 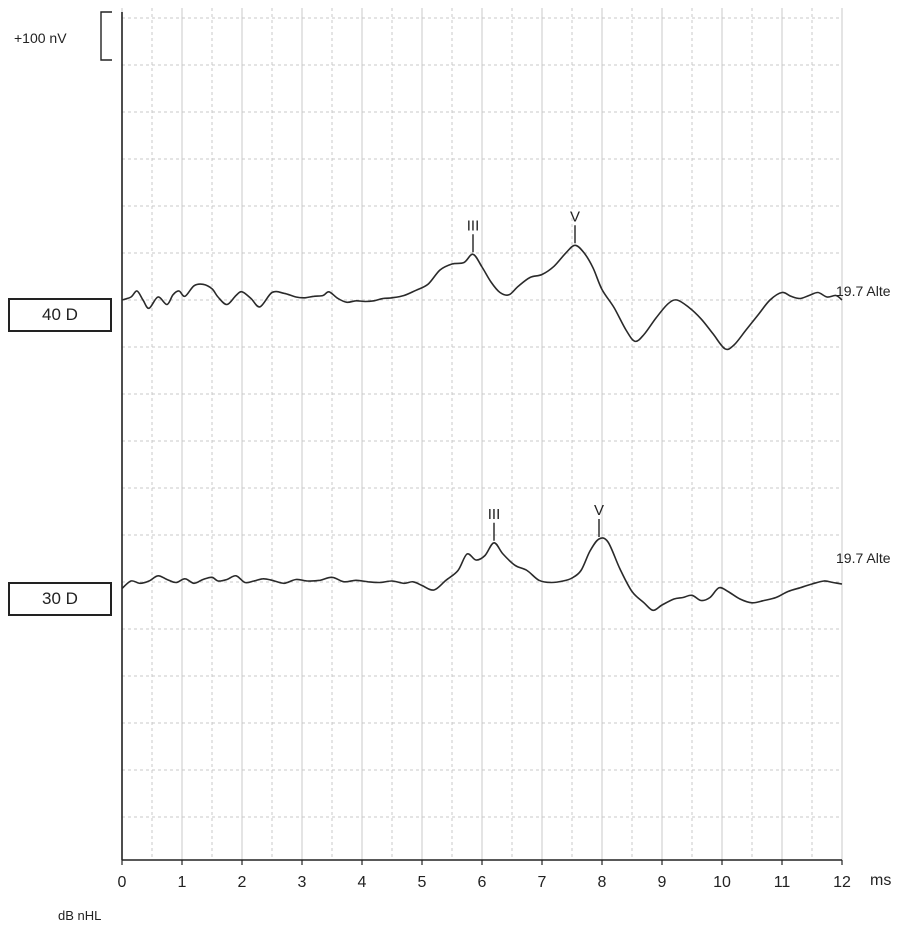 I want to click on db-nhl-label: dB nHL, so click(x=80, y=915).